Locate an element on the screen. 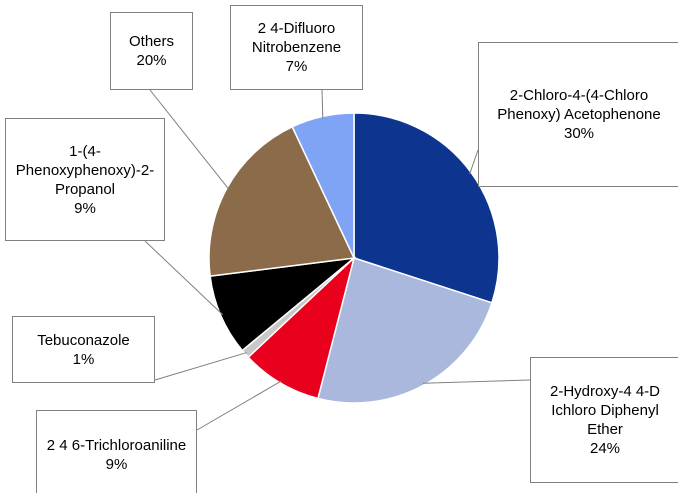 This screenshot has height=493, width=678. data-label: Tebuconazole 1% is located at coordinates (83, 349).